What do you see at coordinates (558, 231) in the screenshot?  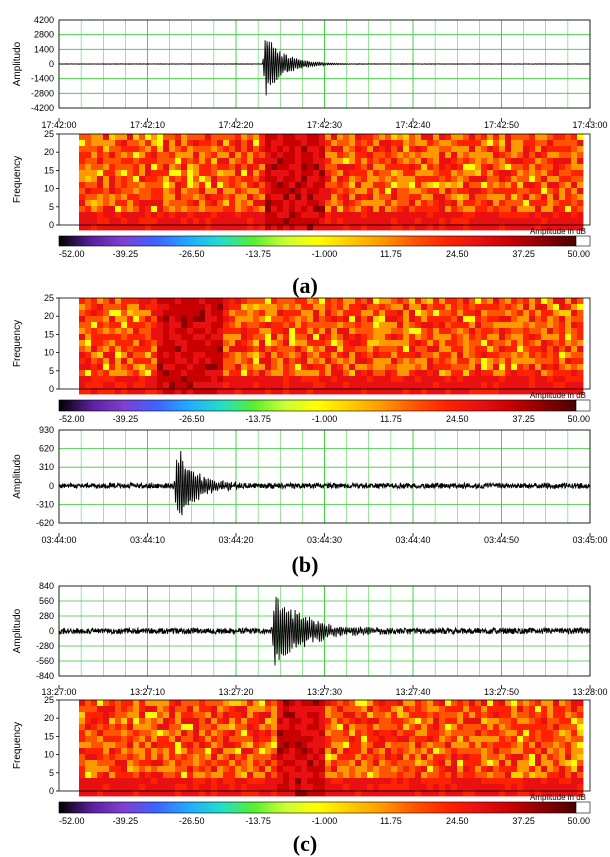 I see `colorbar-label: Amplitude in dB` at bounding box center [558, 231].